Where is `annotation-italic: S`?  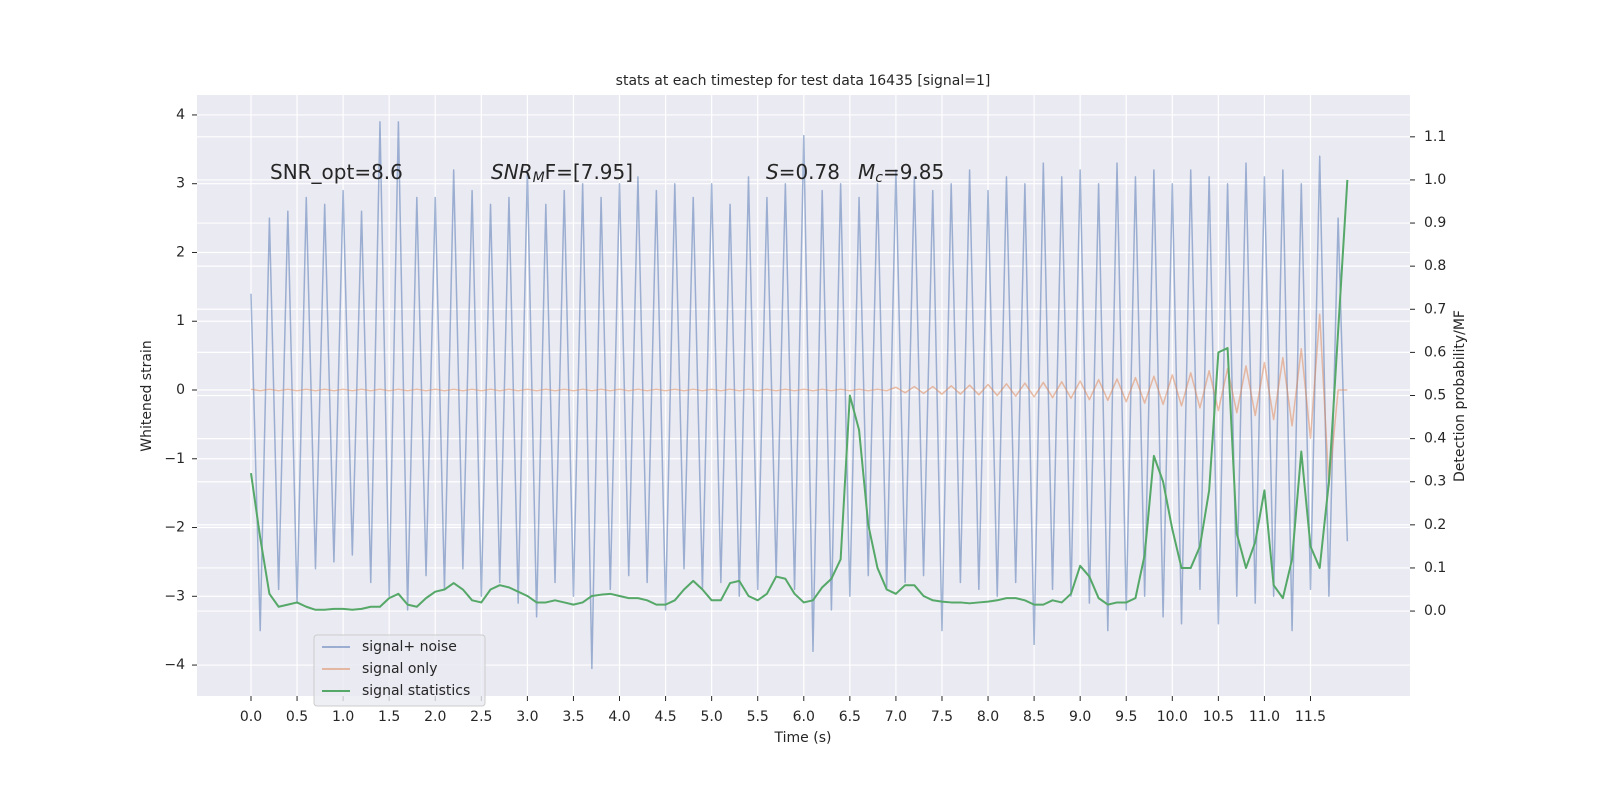 annotation-italic: S is located at coordinates (772, 172).